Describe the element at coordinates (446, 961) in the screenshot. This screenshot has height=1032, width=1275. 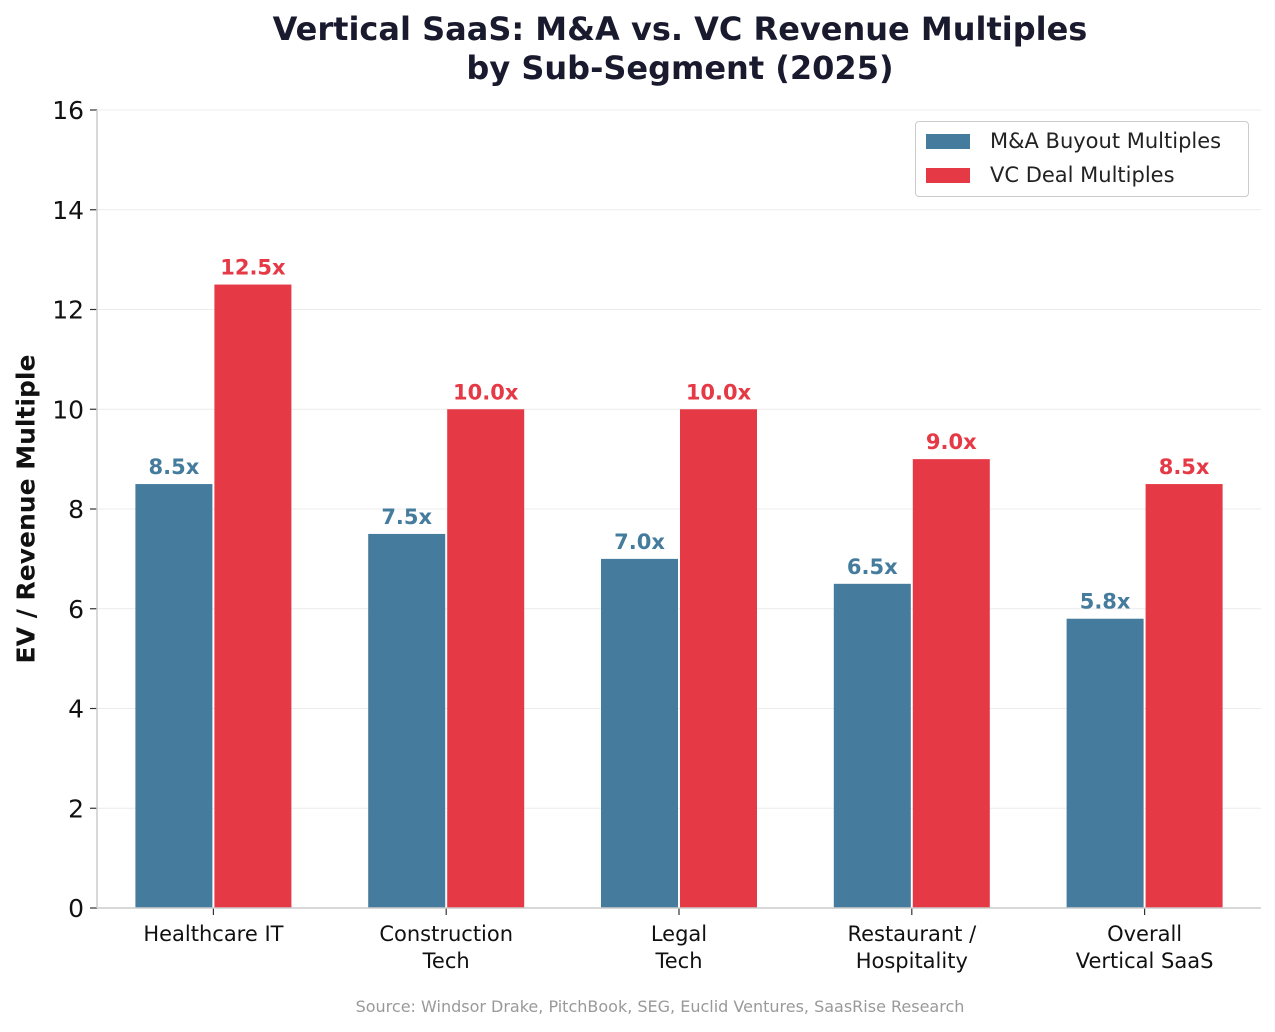
I see `x-tick-label-1-1: Tech` at that location.